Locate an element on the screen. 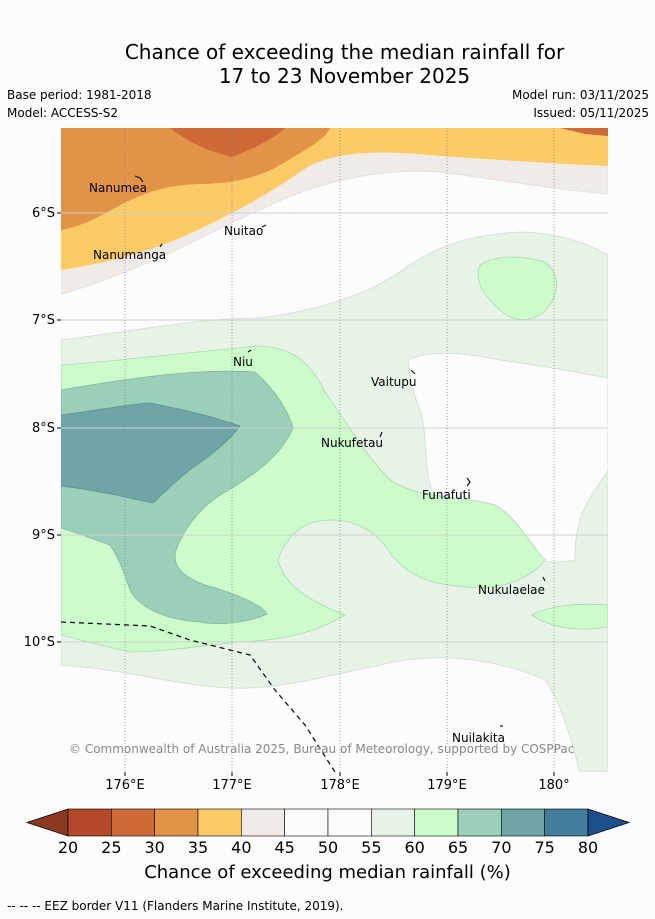  island-label-niu: Niu is located at coordinates (243, 362).